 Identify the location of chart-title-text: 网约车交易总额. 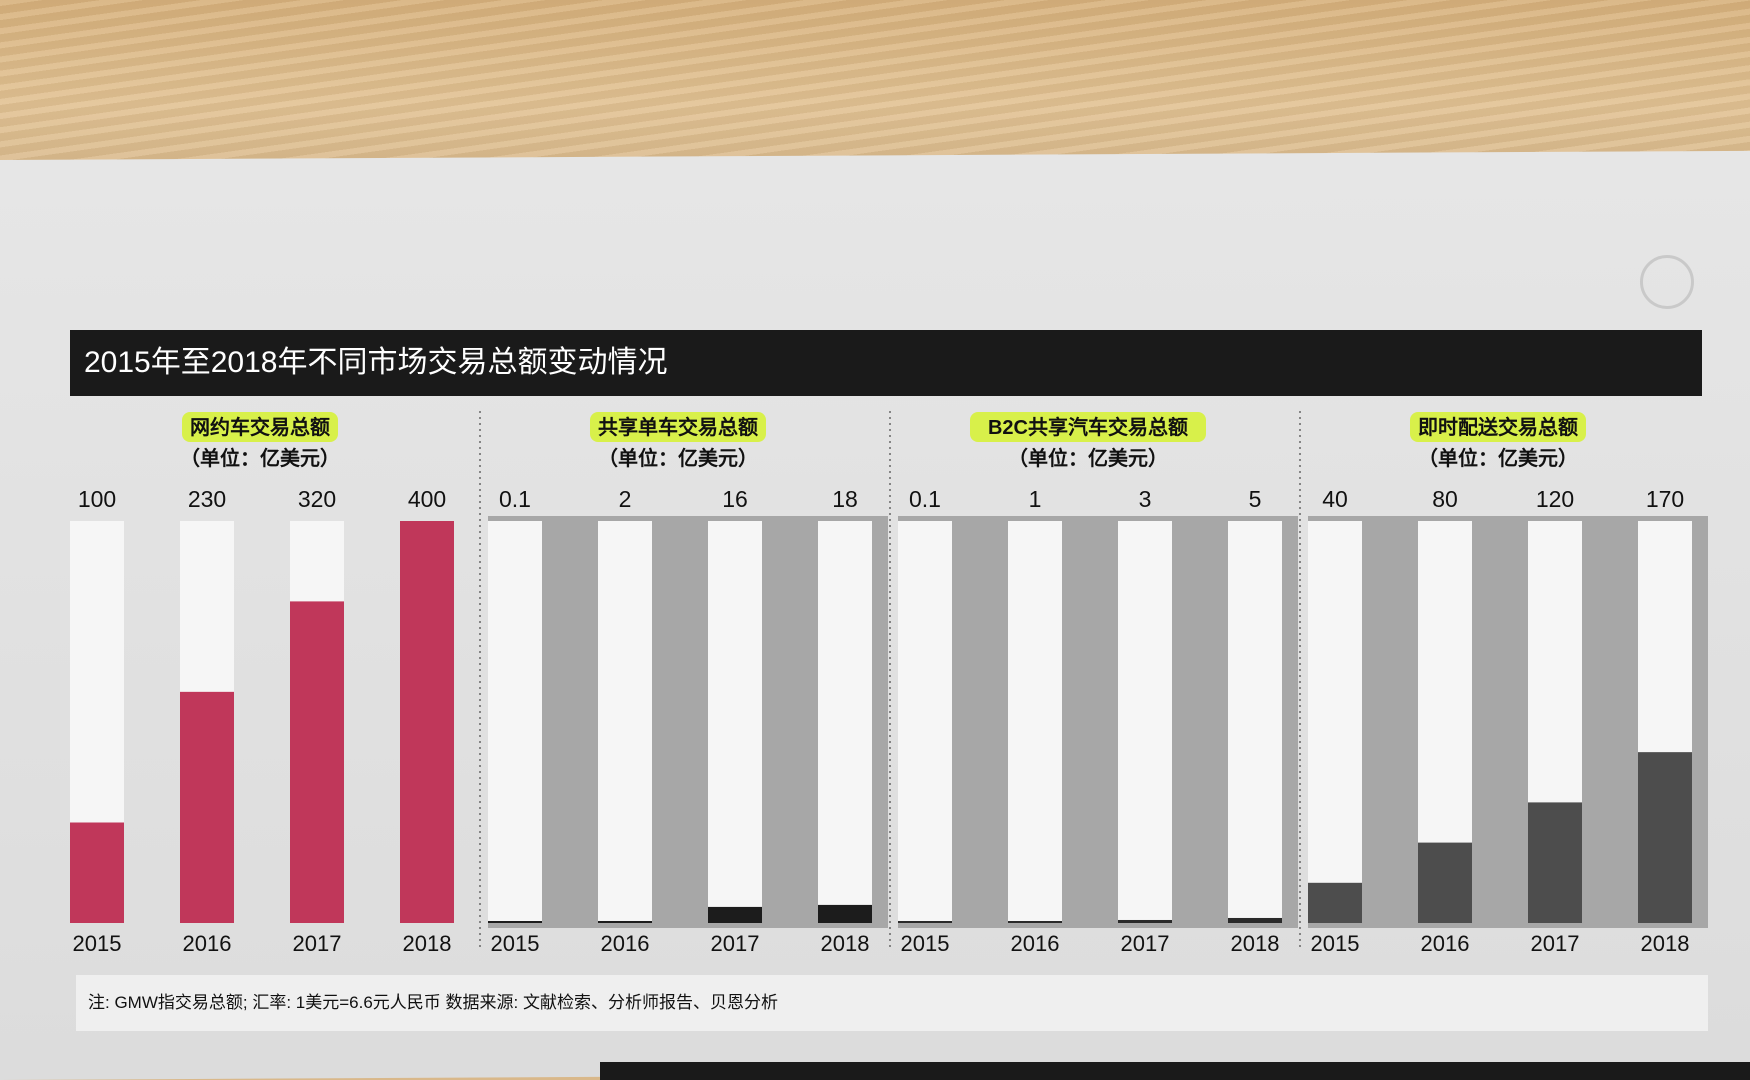
(260, 427).